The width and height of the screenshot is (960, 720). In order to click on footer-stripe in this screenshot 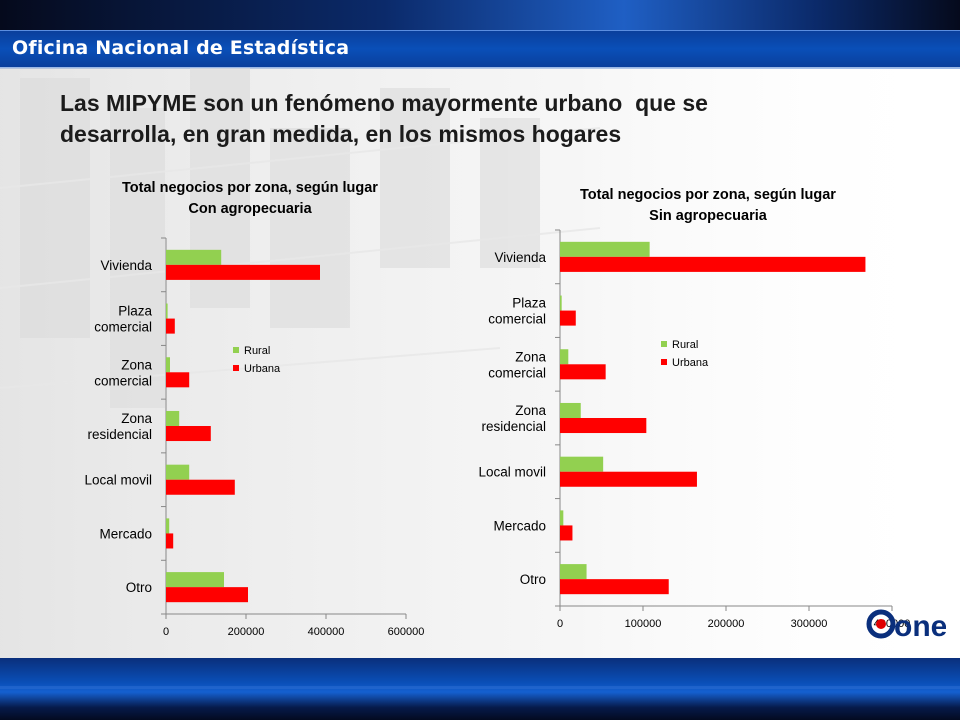, I will do `click(480, 687)`.